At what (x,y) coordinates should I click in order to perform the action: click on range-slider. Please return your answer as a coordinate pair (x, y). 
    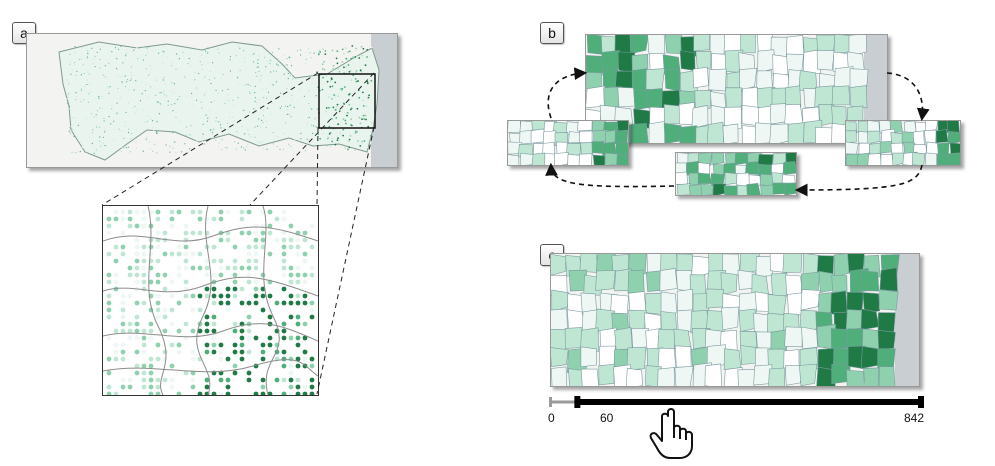
    Looking at the image, I should click on (736, 402).